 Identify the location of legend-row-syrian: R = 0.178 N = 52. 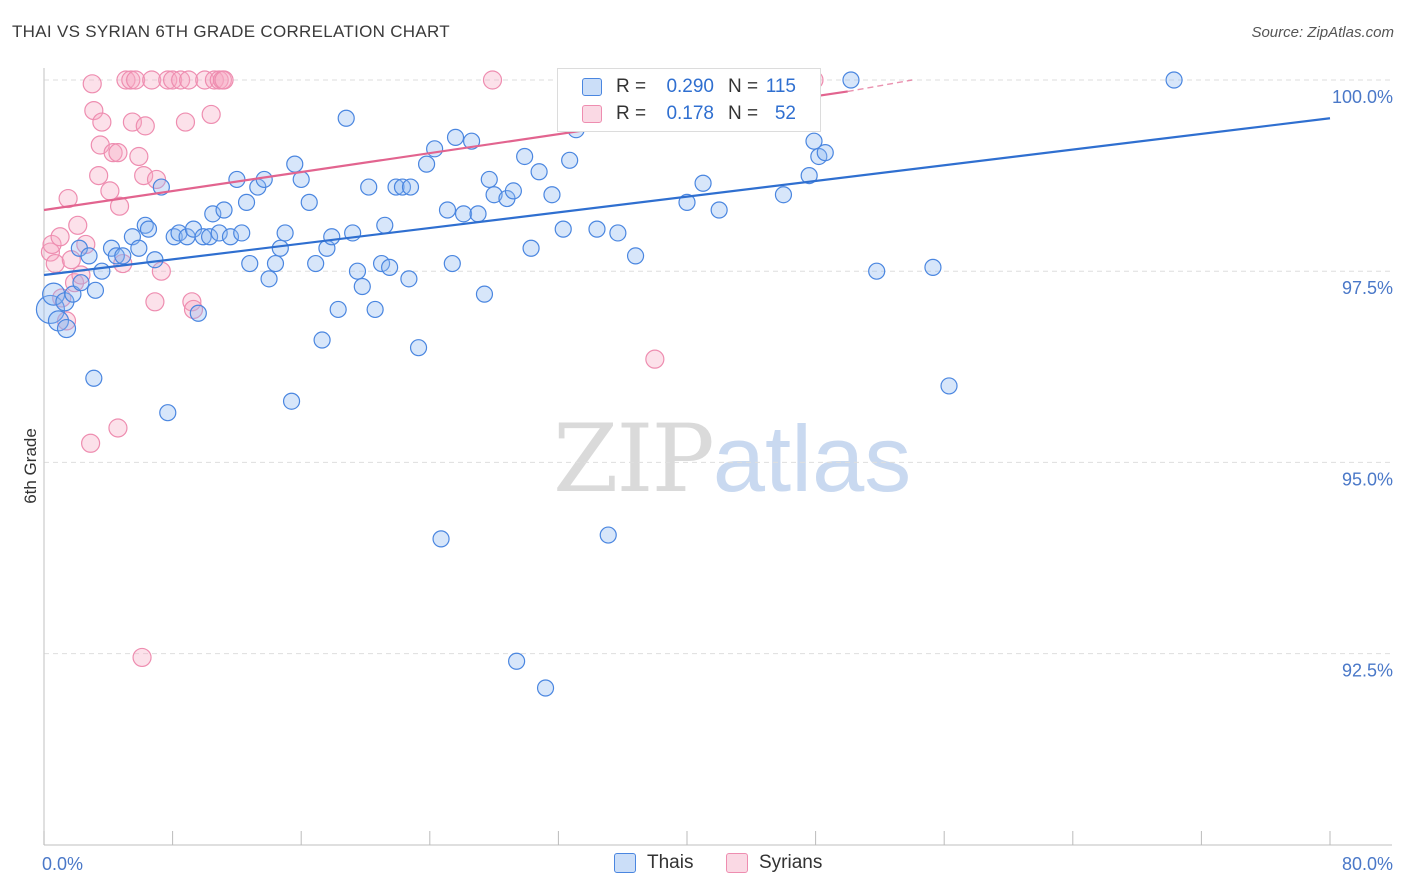
(689, 114).